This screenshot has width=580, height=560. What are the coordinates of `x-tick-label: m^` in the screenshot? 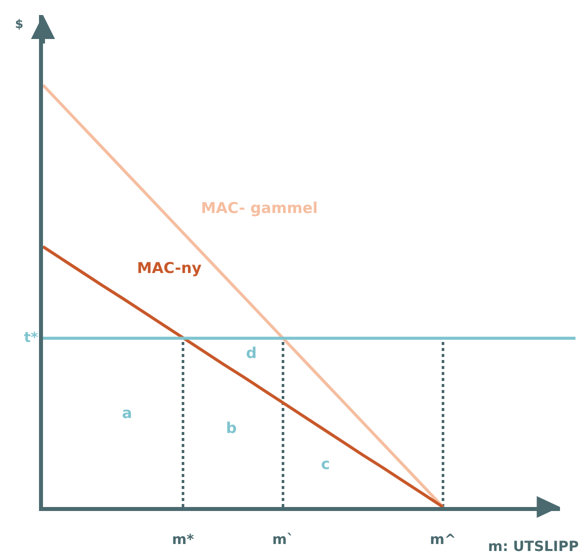 It's located at (443, 540).